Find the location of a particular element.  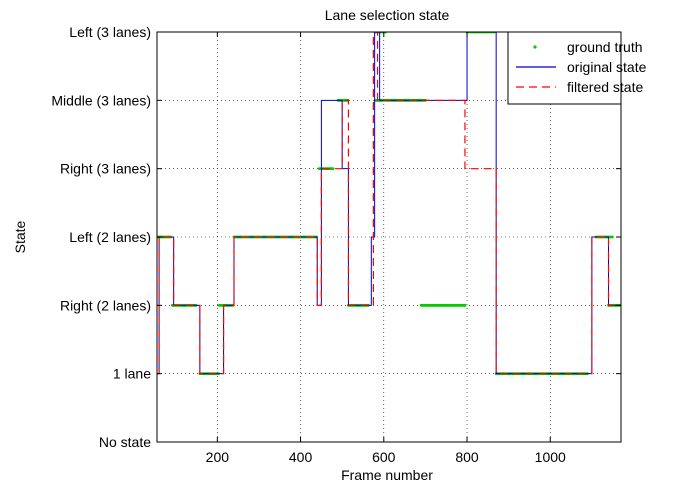

y-tick-label: Left (3 lanes) is located at coordinates (110, 32).